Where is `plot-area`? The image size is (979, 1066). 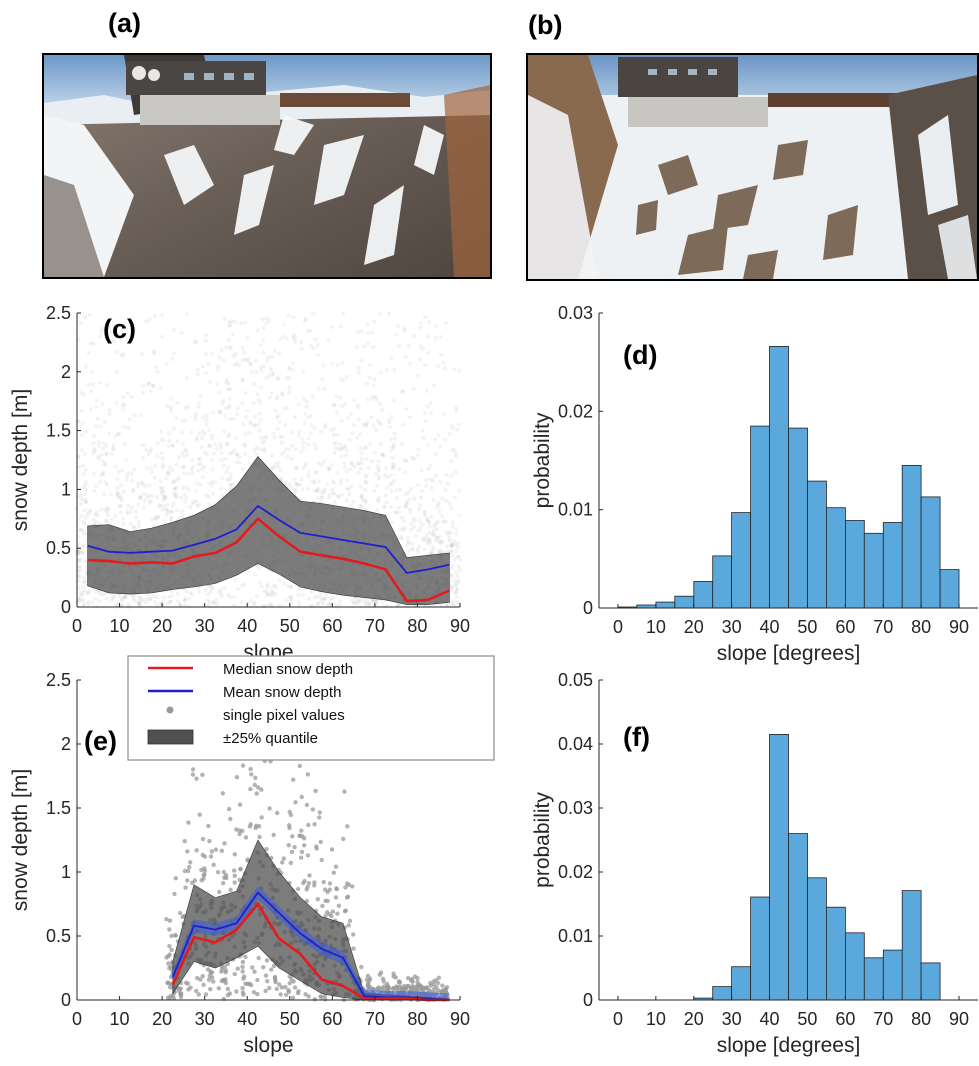 plot-area is located at coordinates (268, 460).